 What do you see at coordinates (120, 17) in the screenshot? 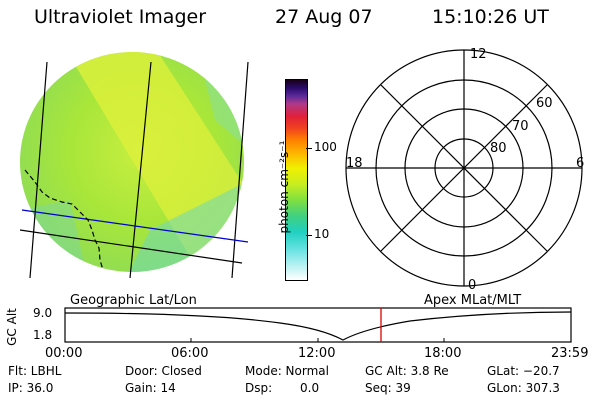
I see `instrument-title: Ultraviolet Imager` at bounding box center [120, 17].